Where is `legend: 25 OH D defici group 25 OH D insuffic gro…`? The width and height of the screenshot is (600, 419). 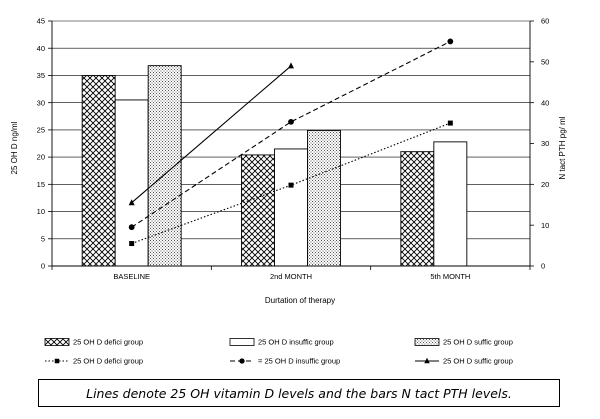
legend: 25 OH D defici group 25 OH D insuffic gro… is located at coordinates (278, 352).